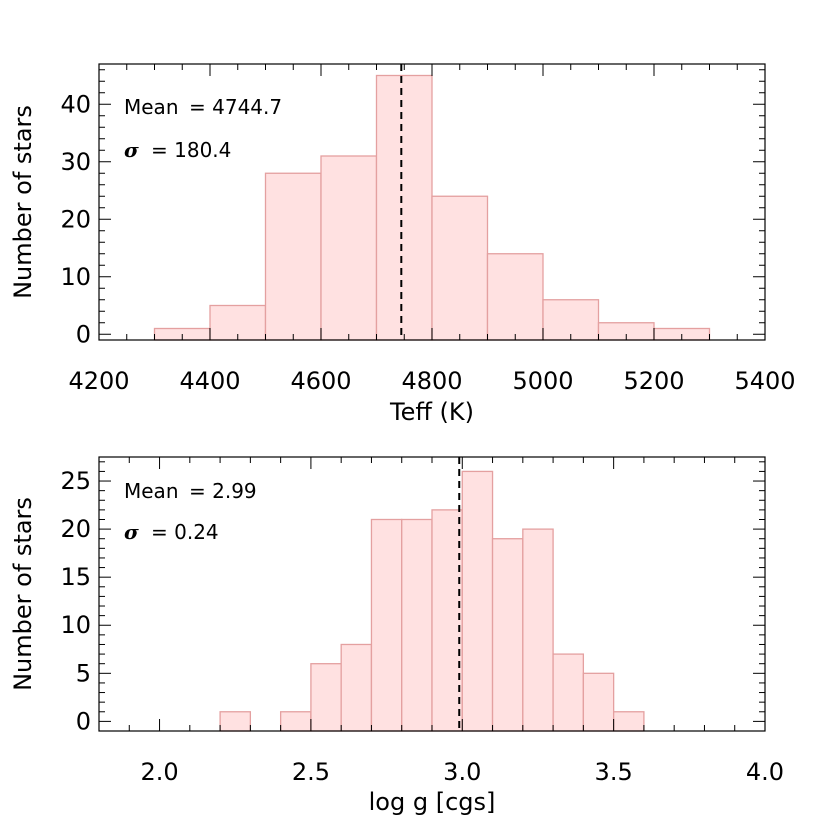  What do you see at coordinates (185, 532) in the screenshot?
I see `logg-sigma-value: = 0.24` at bounding box center [185, 532].